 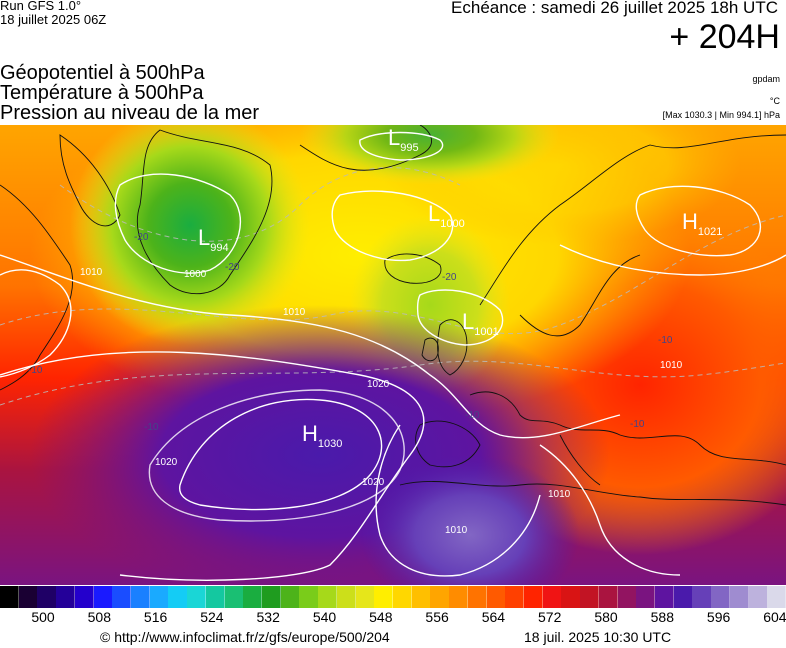 I want to click on color-scale-tick: 508, so click(x=99, y=617).